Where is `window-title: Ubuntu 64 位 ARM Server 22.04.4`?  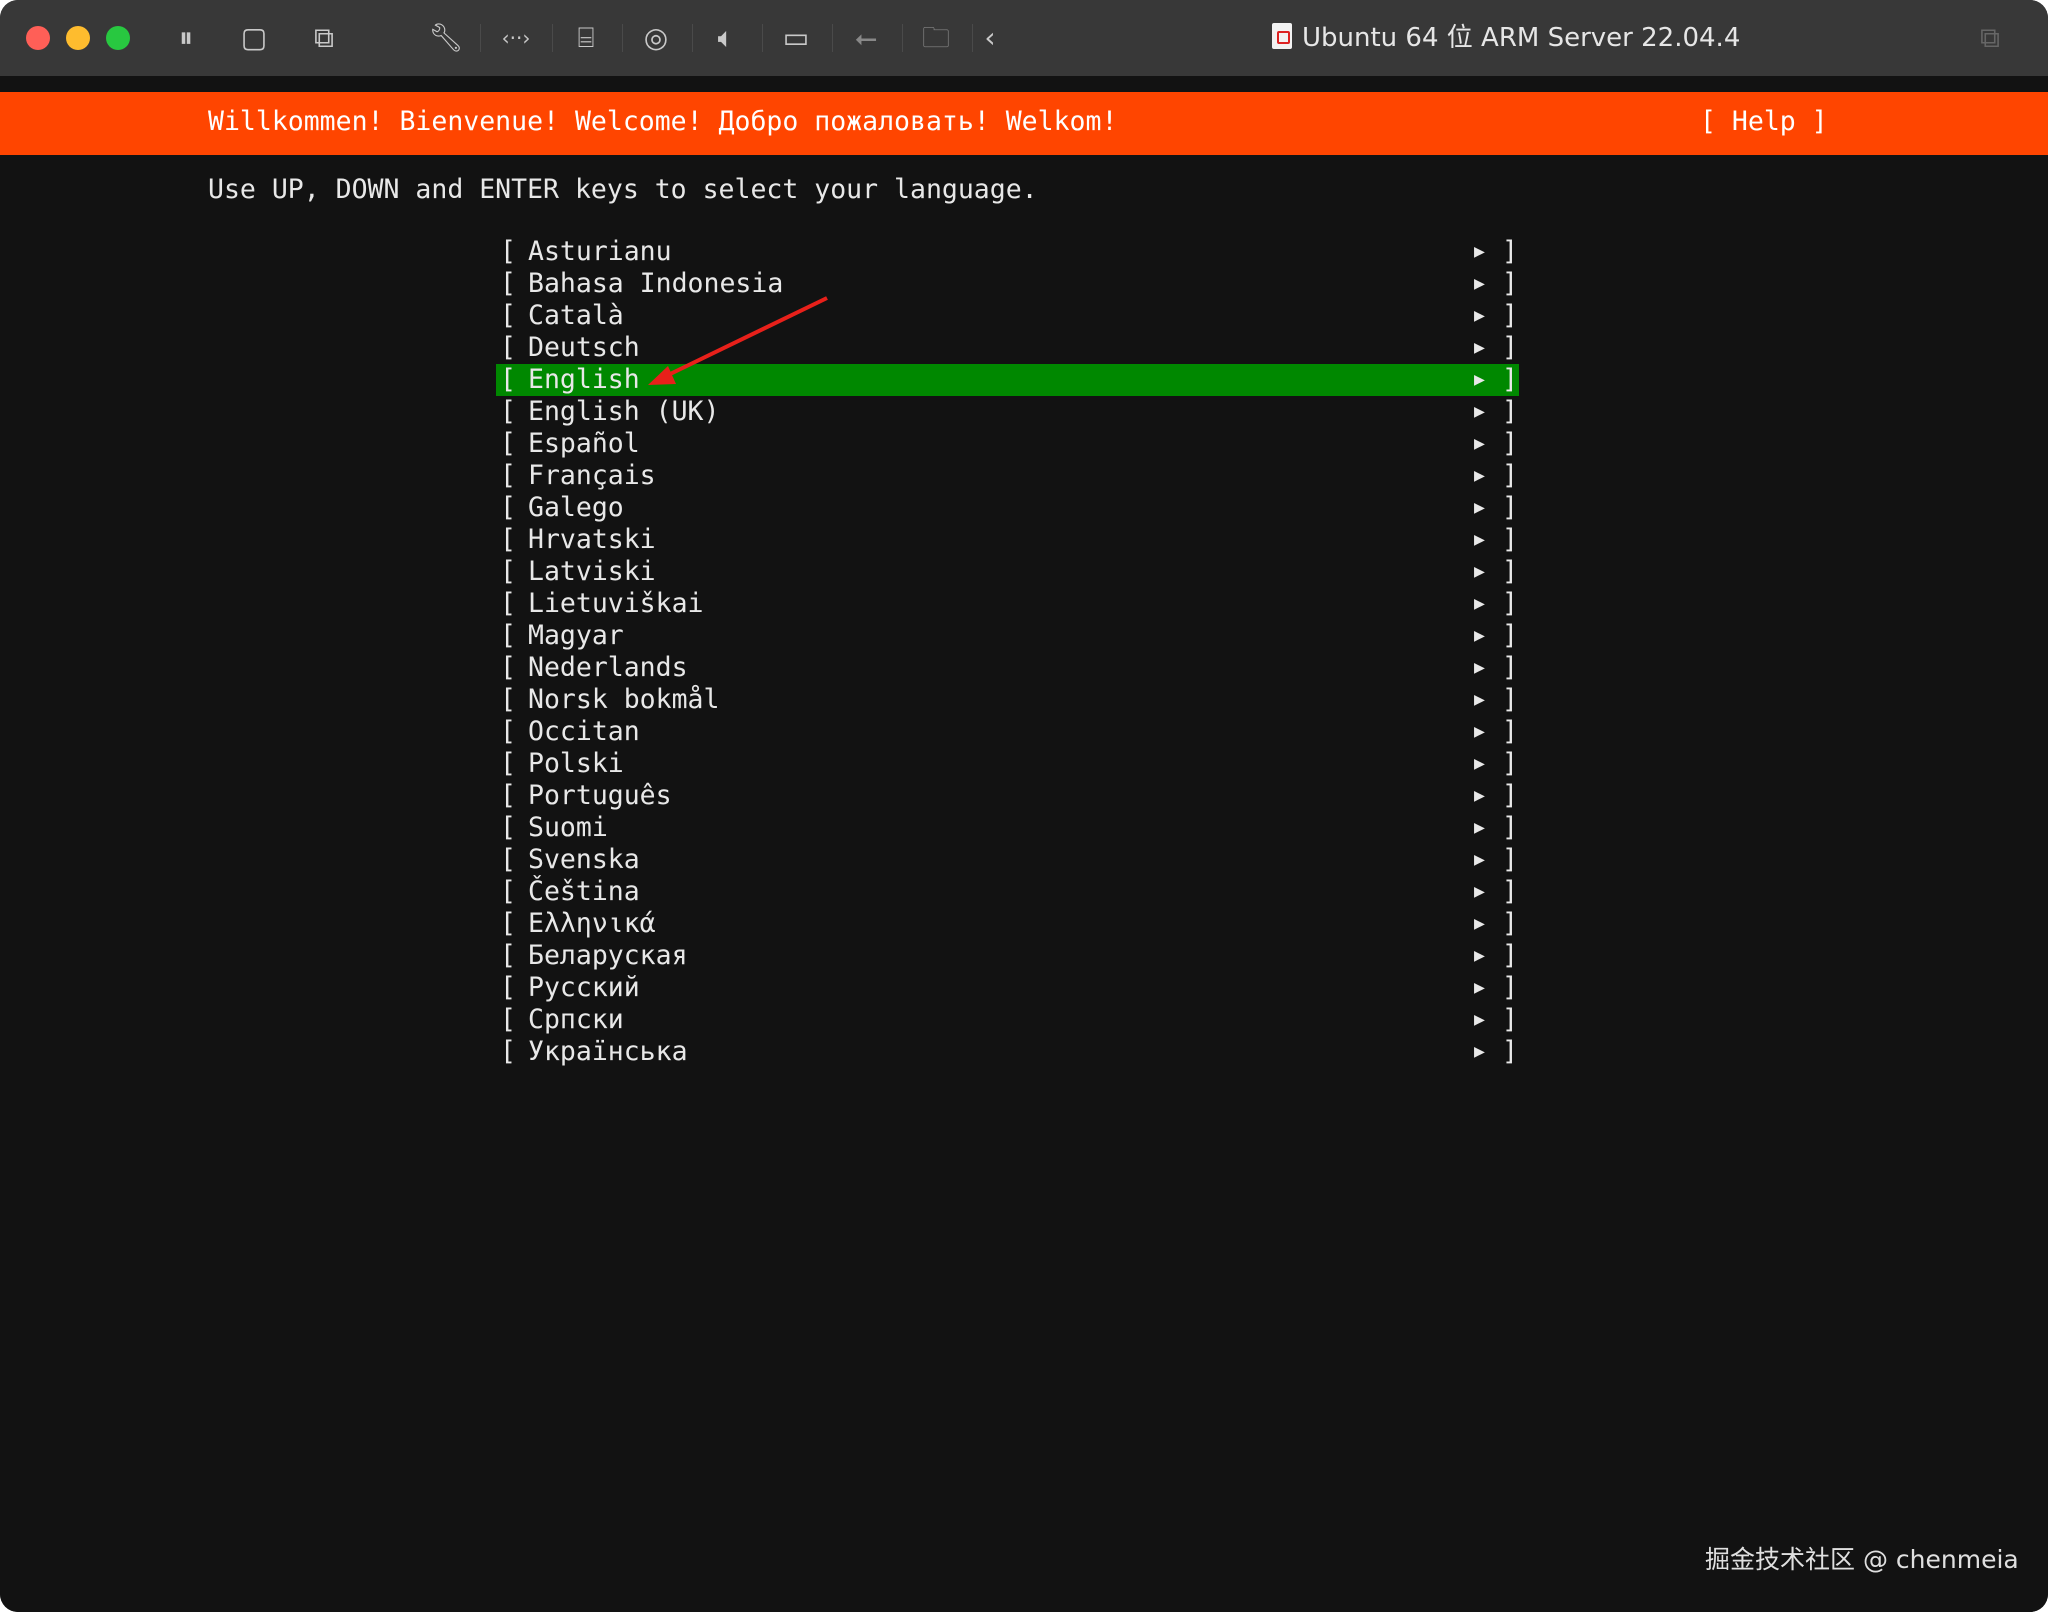
window-title: Ubuntu 64 位 ARM Server 22.04.4 is located at coordinates (1506, 38).